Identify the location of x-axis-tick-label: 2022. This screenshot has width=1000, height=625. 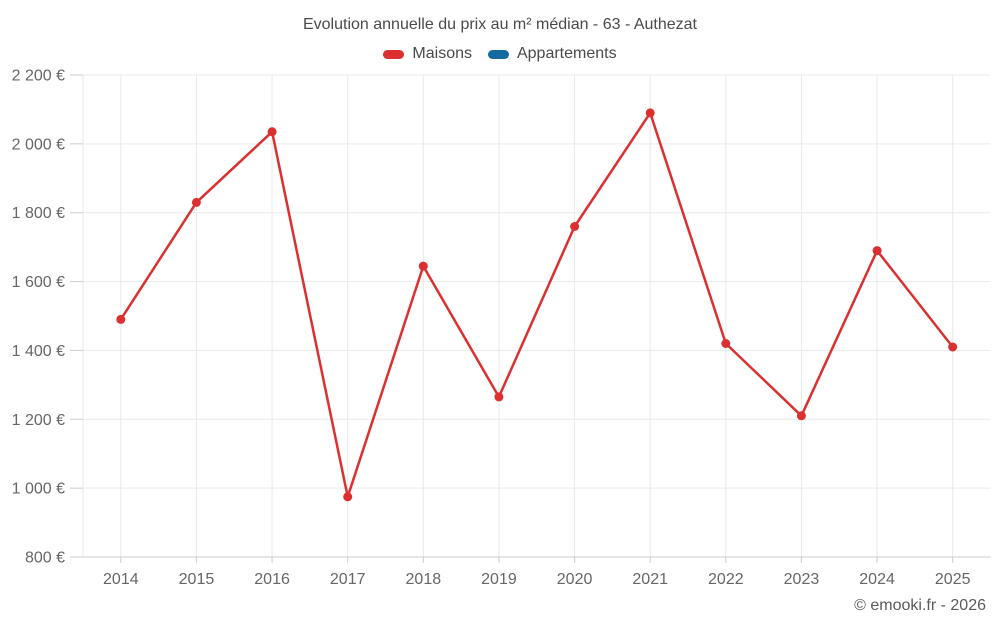
(726, 579).